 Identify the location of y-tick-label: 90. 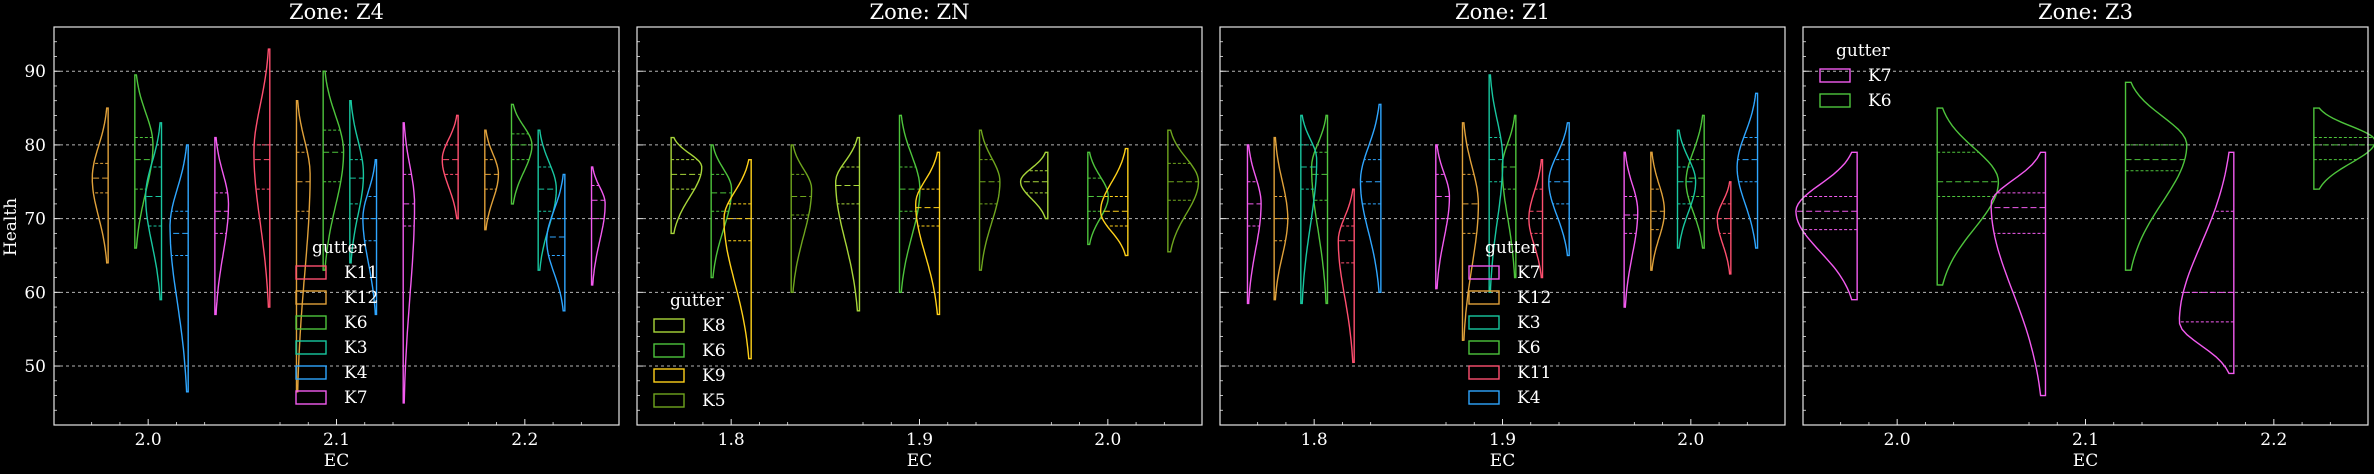
(35, 72).